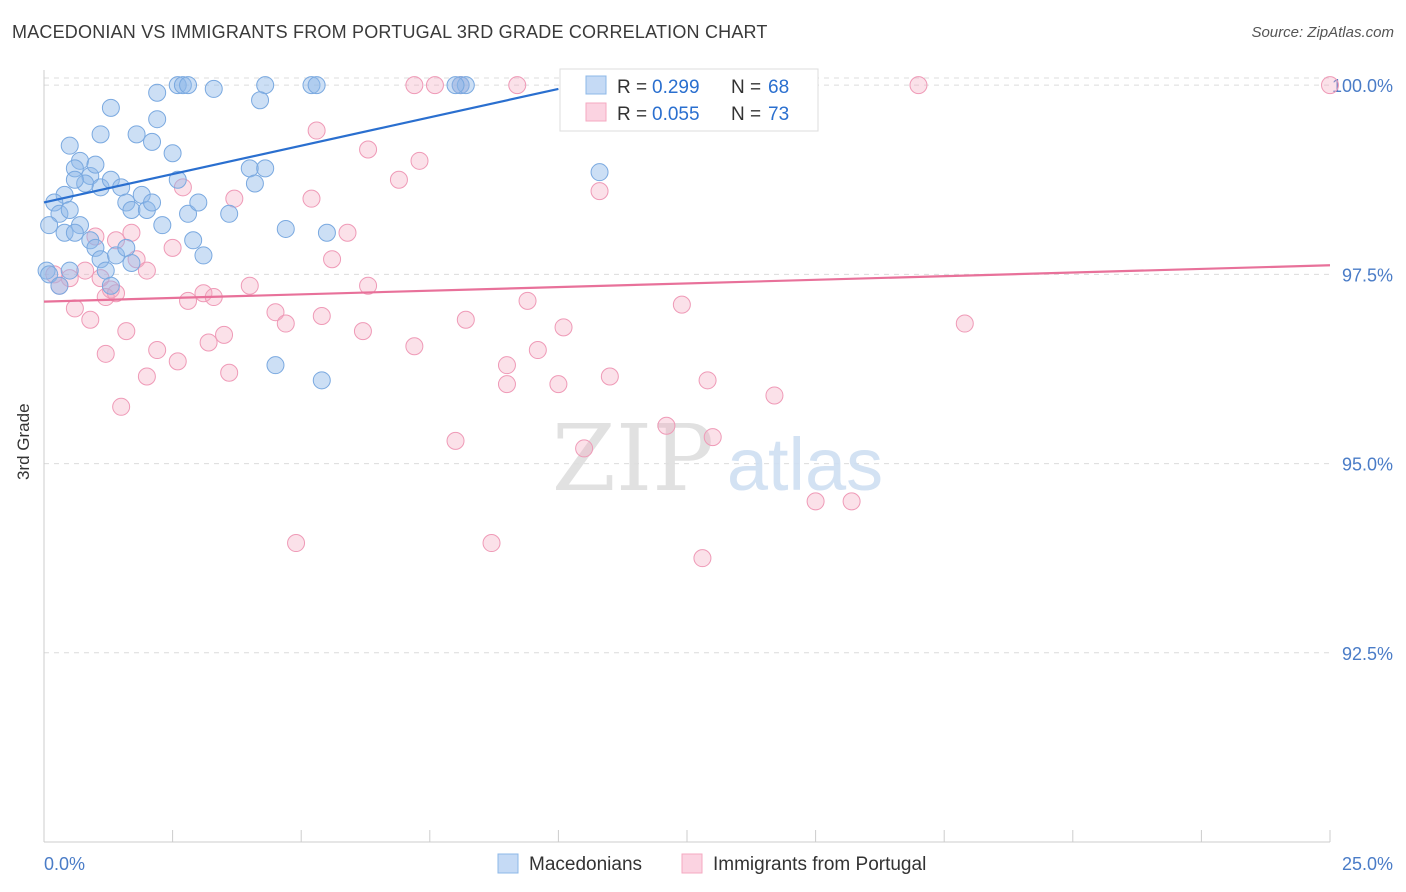 The height and width of the screenshot is (892, 1406). I want to click on source-label: Source: ZipAtlas.com, so click(1322, 32).